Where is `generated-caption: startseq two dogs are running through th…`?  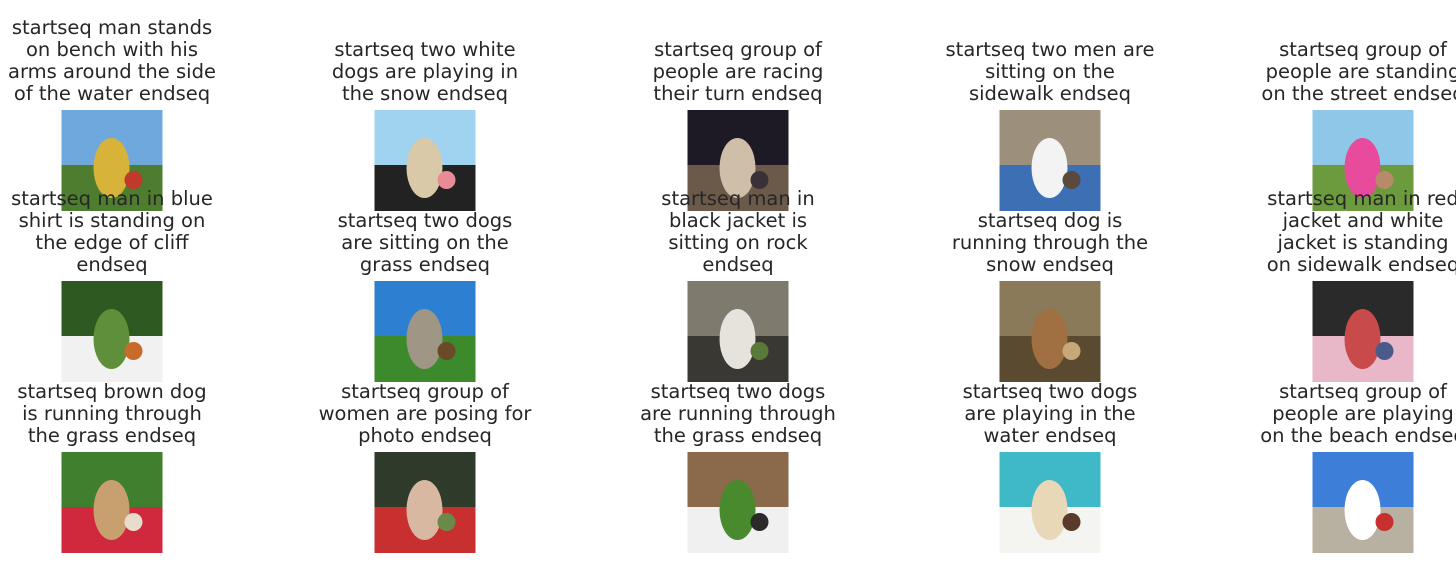 generated-caption: startseq two dogs are running through th… is located at coordinates (738, 413).